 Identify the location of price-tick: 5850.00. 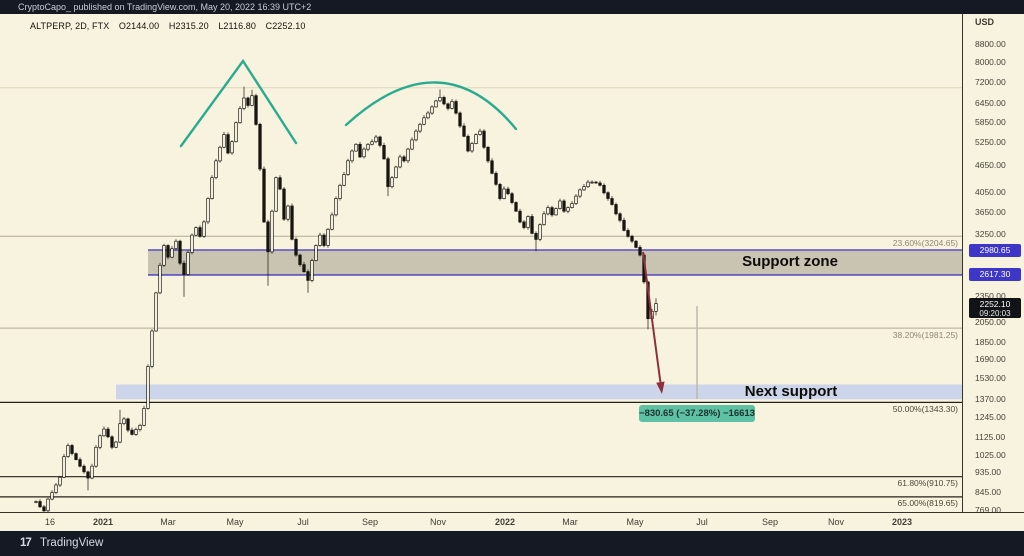
(990, 121).